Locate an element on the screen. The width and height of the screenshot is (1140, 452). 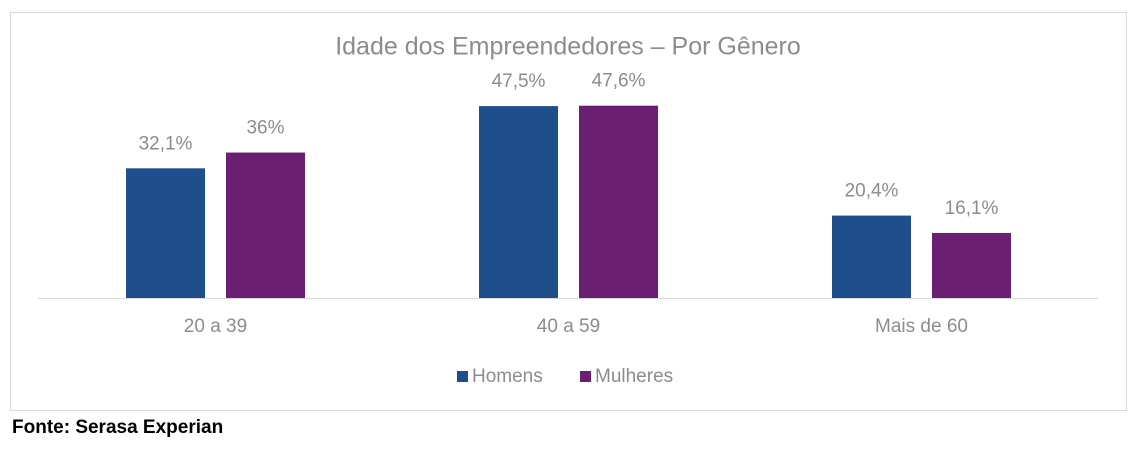
source: Fonte: Serasa Experian is located at coordinates (117, 427).